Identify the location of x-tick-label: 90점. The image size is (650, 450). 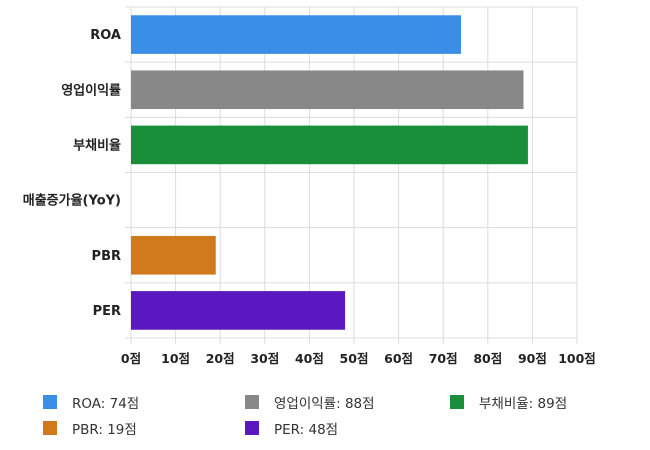
(532, 358).